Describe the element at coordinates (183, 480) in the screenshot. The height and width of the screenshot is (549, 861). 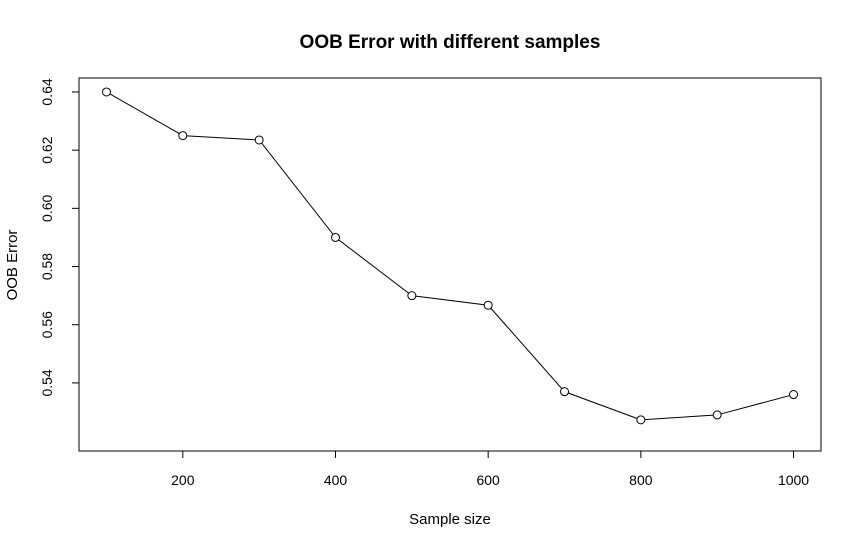
I see `x-tick-label: 200` at that location.